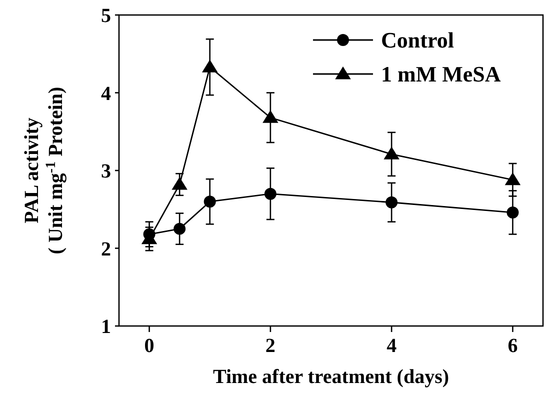  Describe the element at coordinates (441, 74) in the screenshot. I see `legend-label: 1 mM MeSA` at that location.